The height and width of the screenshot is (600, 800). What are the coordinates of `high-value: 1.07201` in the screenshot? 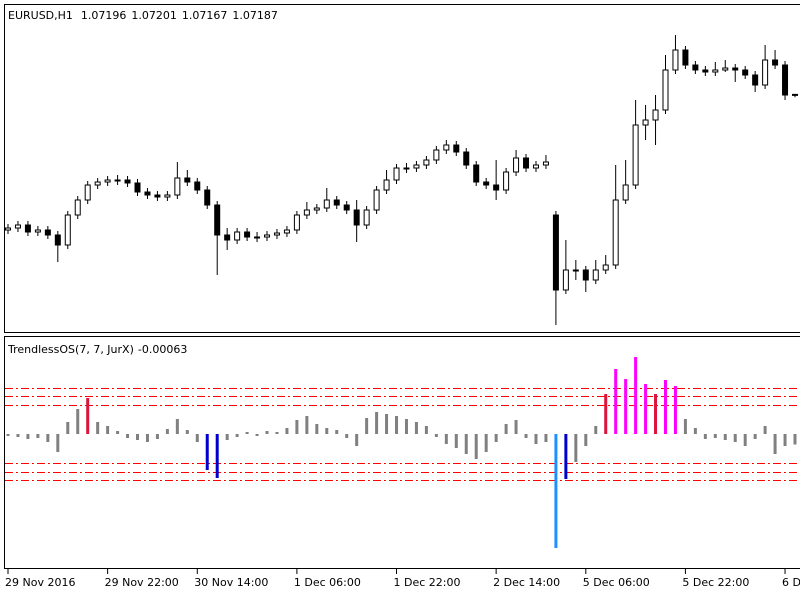 It's located at (154, 15).